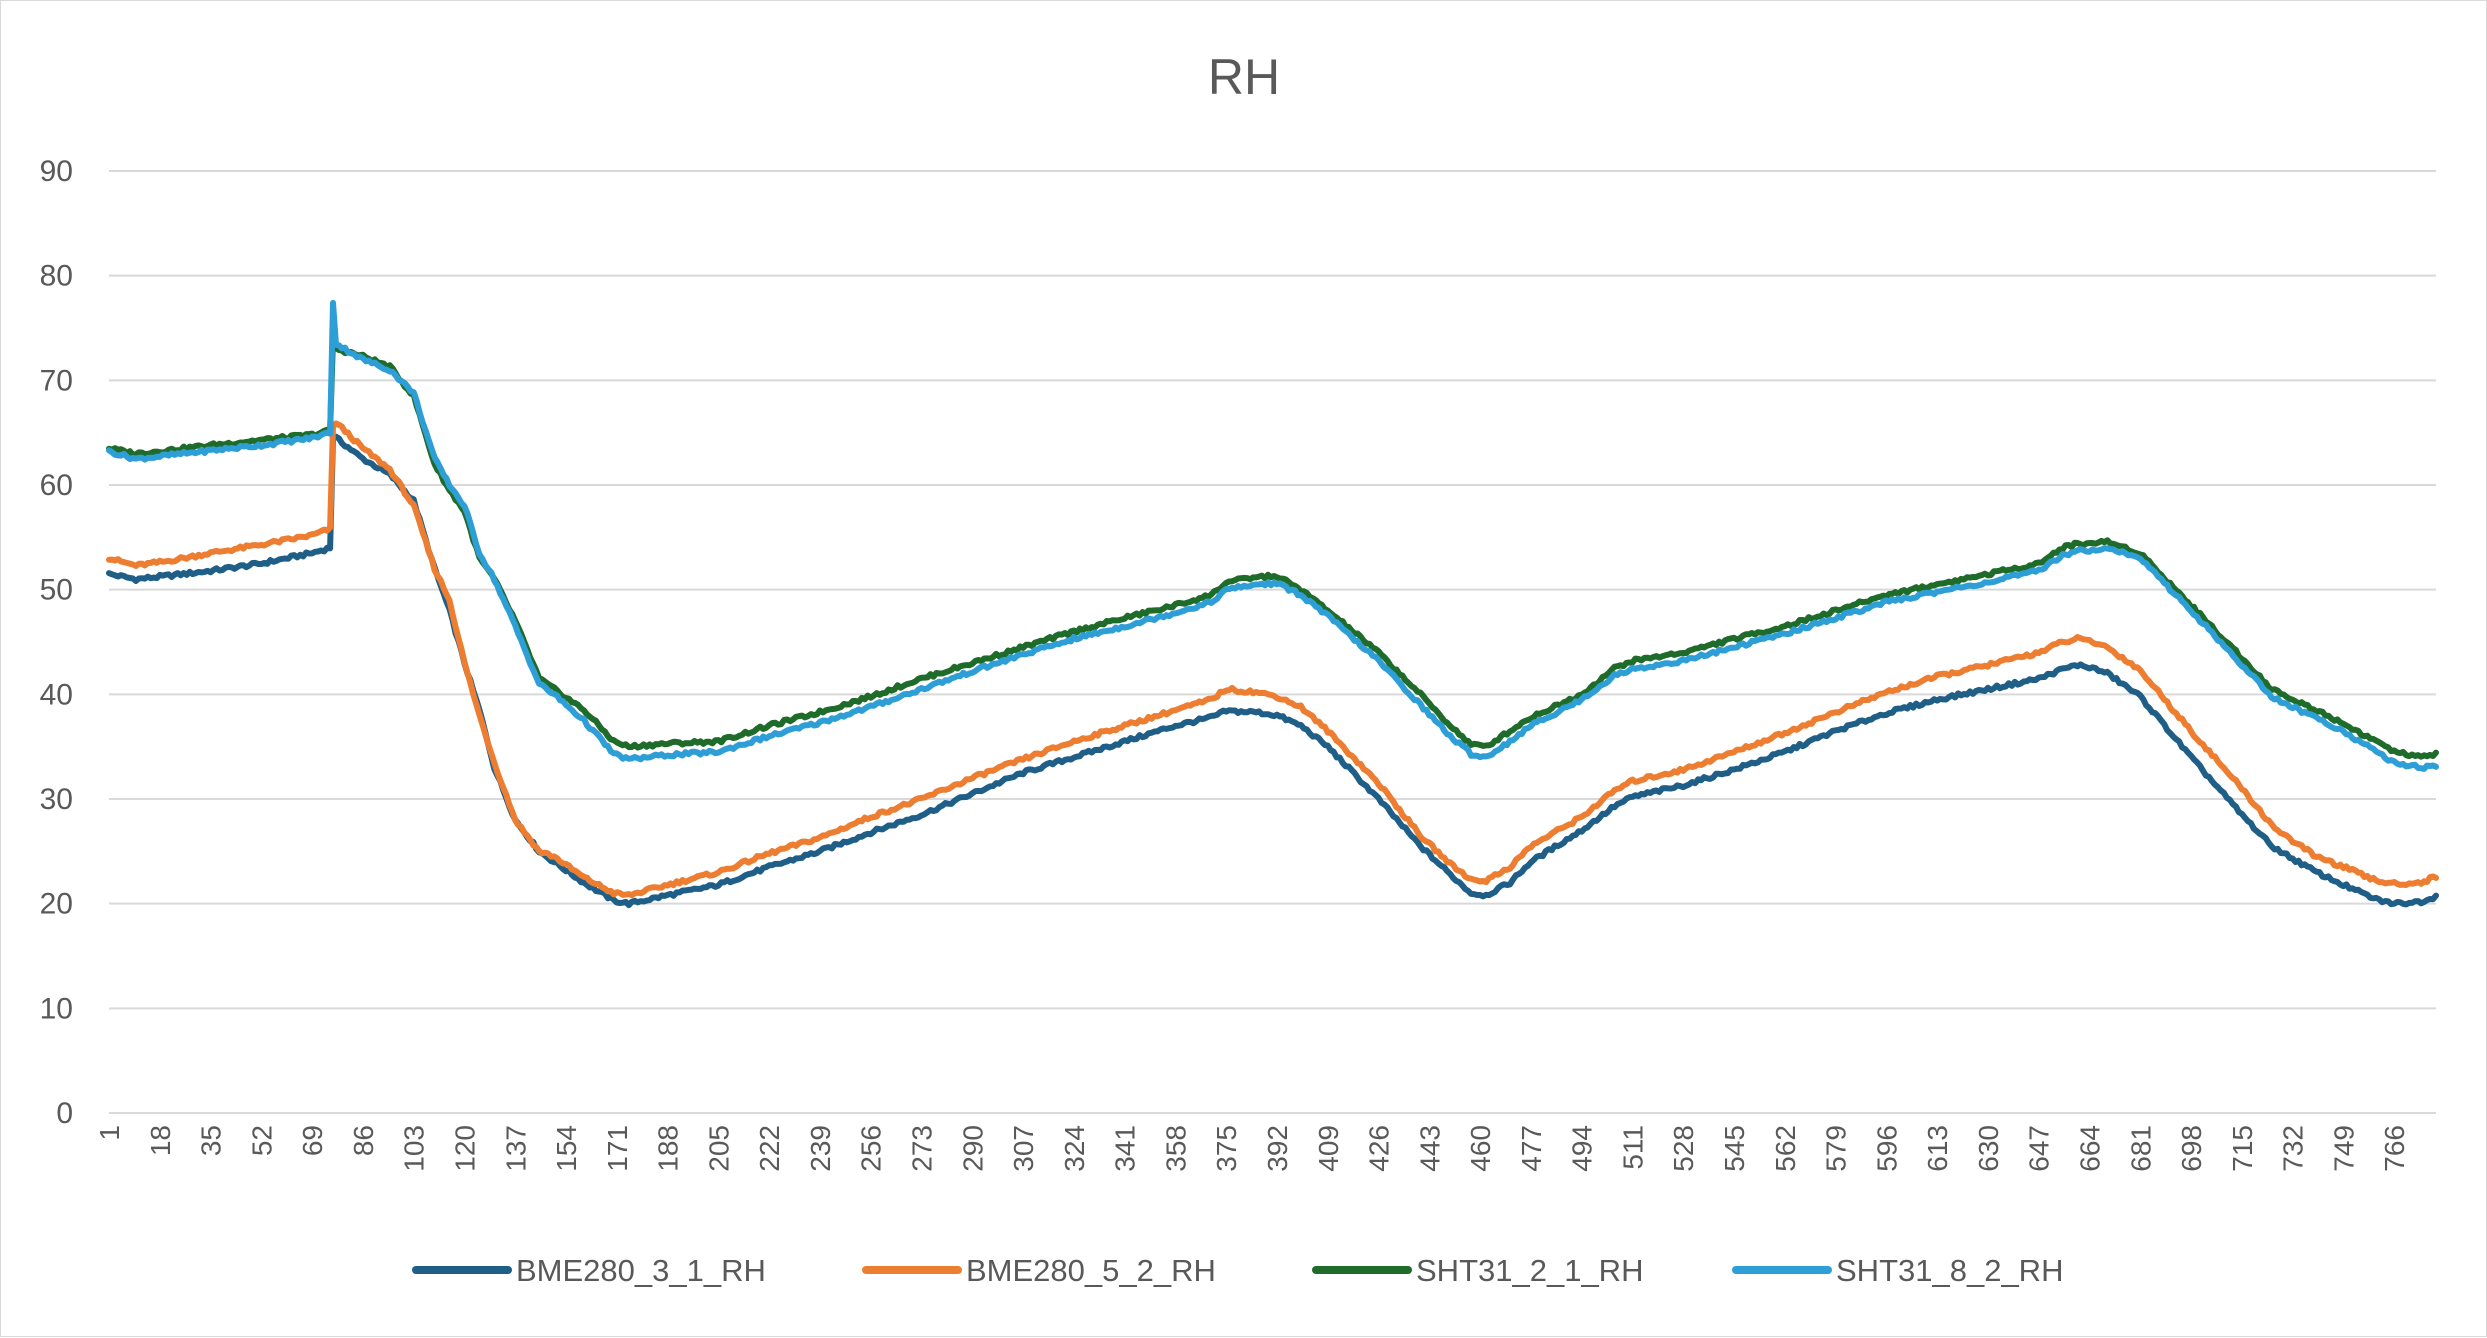  I want to click on x-tick-label: 341, so click(1125, 1148).